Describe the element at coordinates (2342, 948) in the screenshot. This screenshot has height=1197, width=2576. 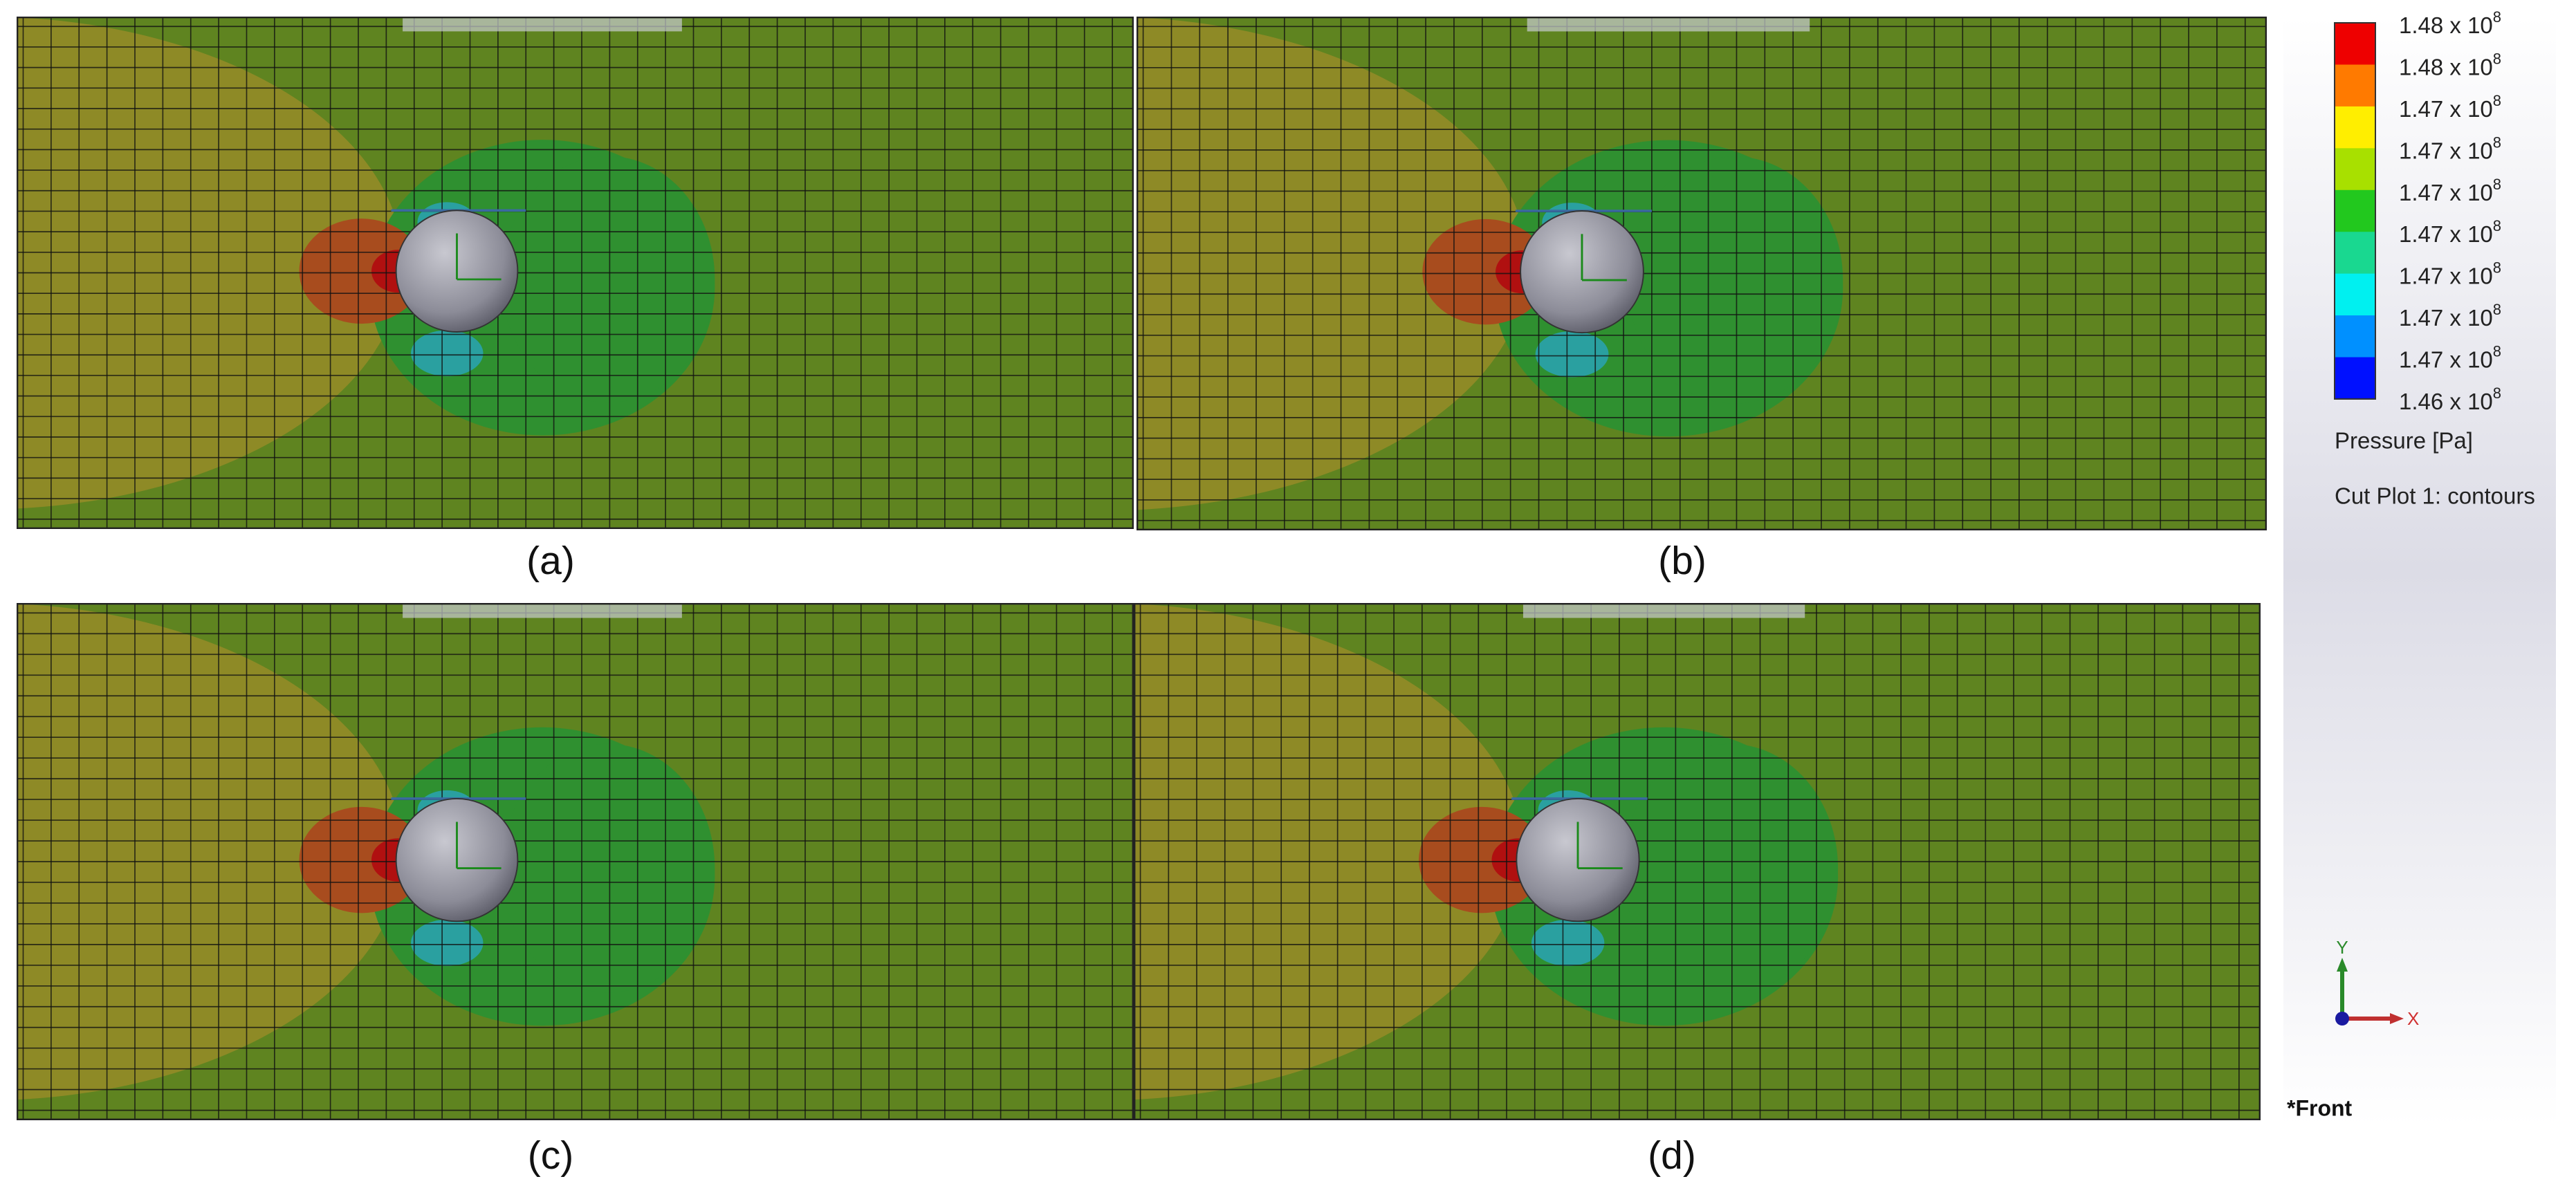
I see `y-axis-label: Y` at that location.